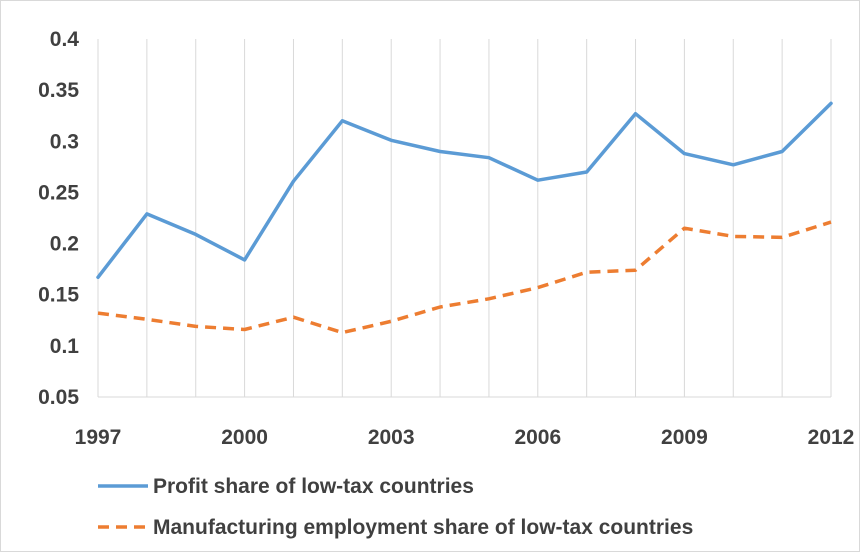  What do you see at coordinates (98, 437) in the screenshot?
I see `x-tick-label: 1997` at bounding box center [98, 437].